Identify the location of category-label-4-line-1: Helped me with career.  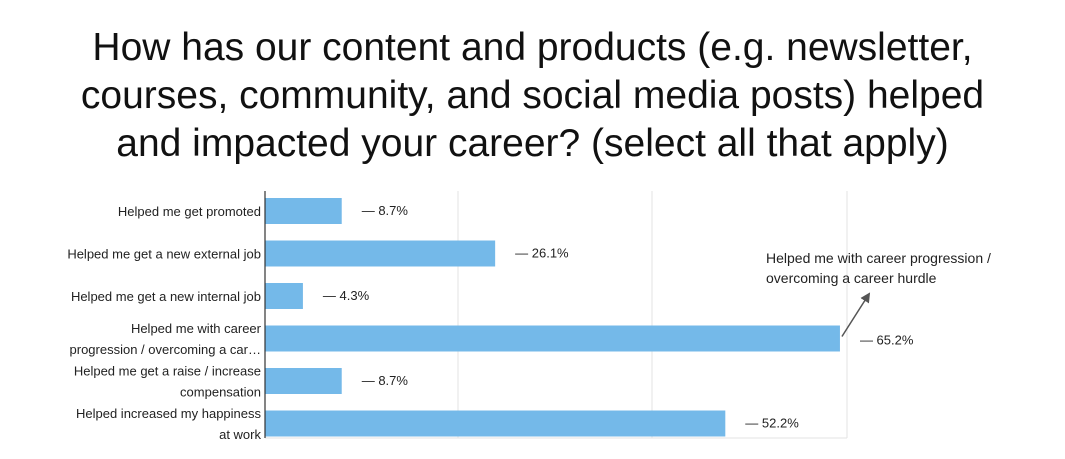
(196, 328).